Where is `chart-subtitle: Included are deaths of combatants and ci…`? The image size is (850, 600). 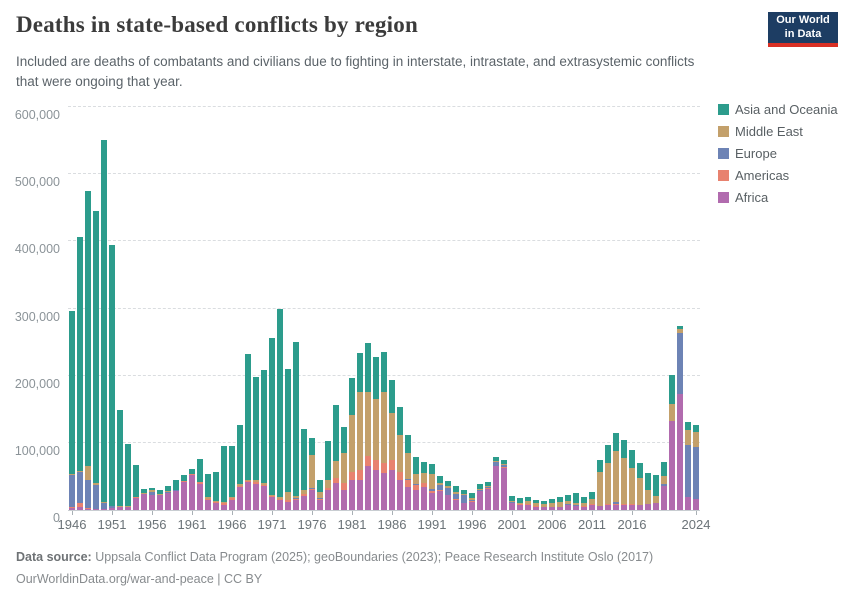 chart-subtitle: Included are deaths of combatants and ci… is located at coordinates (355, 72).